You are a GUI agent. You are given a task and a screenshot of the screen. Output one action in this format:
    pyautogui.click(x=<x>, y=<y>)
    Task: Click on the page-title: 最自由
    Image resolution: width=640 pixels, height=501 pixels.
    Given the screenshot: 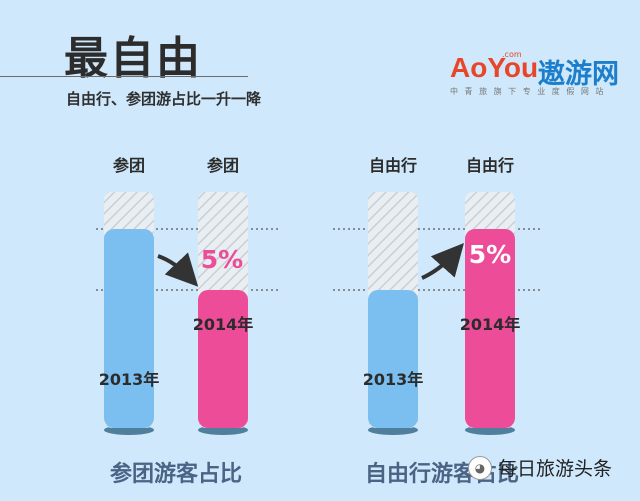 What is the action you would take?
    pyautogui.click(x=133, y=58)
    